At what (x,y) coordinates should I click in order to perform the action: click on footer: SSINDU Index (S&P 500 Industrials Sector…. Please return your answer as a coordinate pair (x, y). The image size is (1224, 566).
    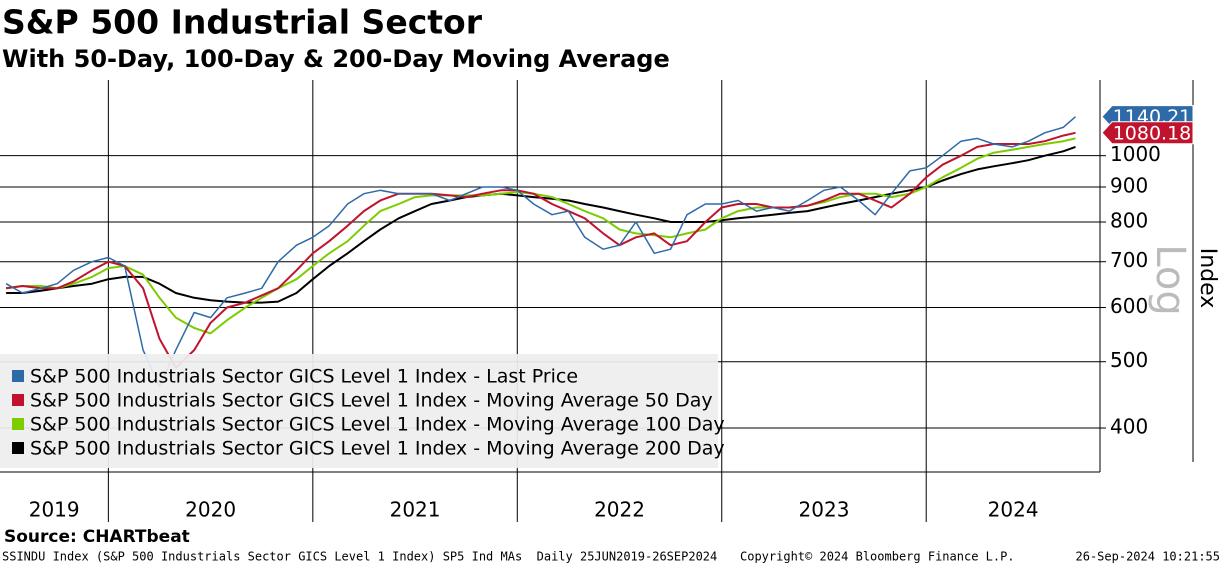
    Looking at the image, I should click on (359, 557).